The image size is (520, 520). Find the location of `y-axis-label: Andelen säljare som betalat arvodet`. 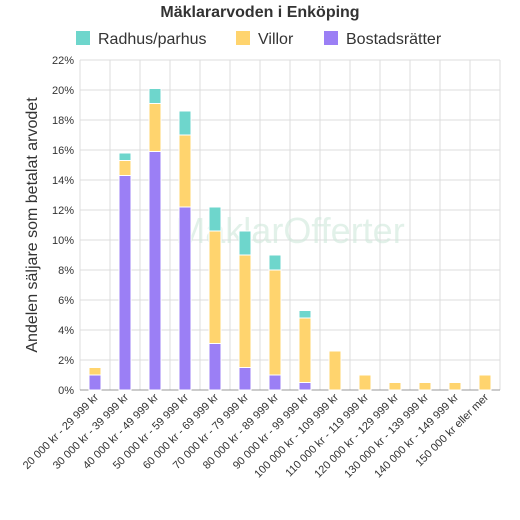

y-axis-label: Andelen säljare som betalat arvodet is located at coordinates (32, 225).